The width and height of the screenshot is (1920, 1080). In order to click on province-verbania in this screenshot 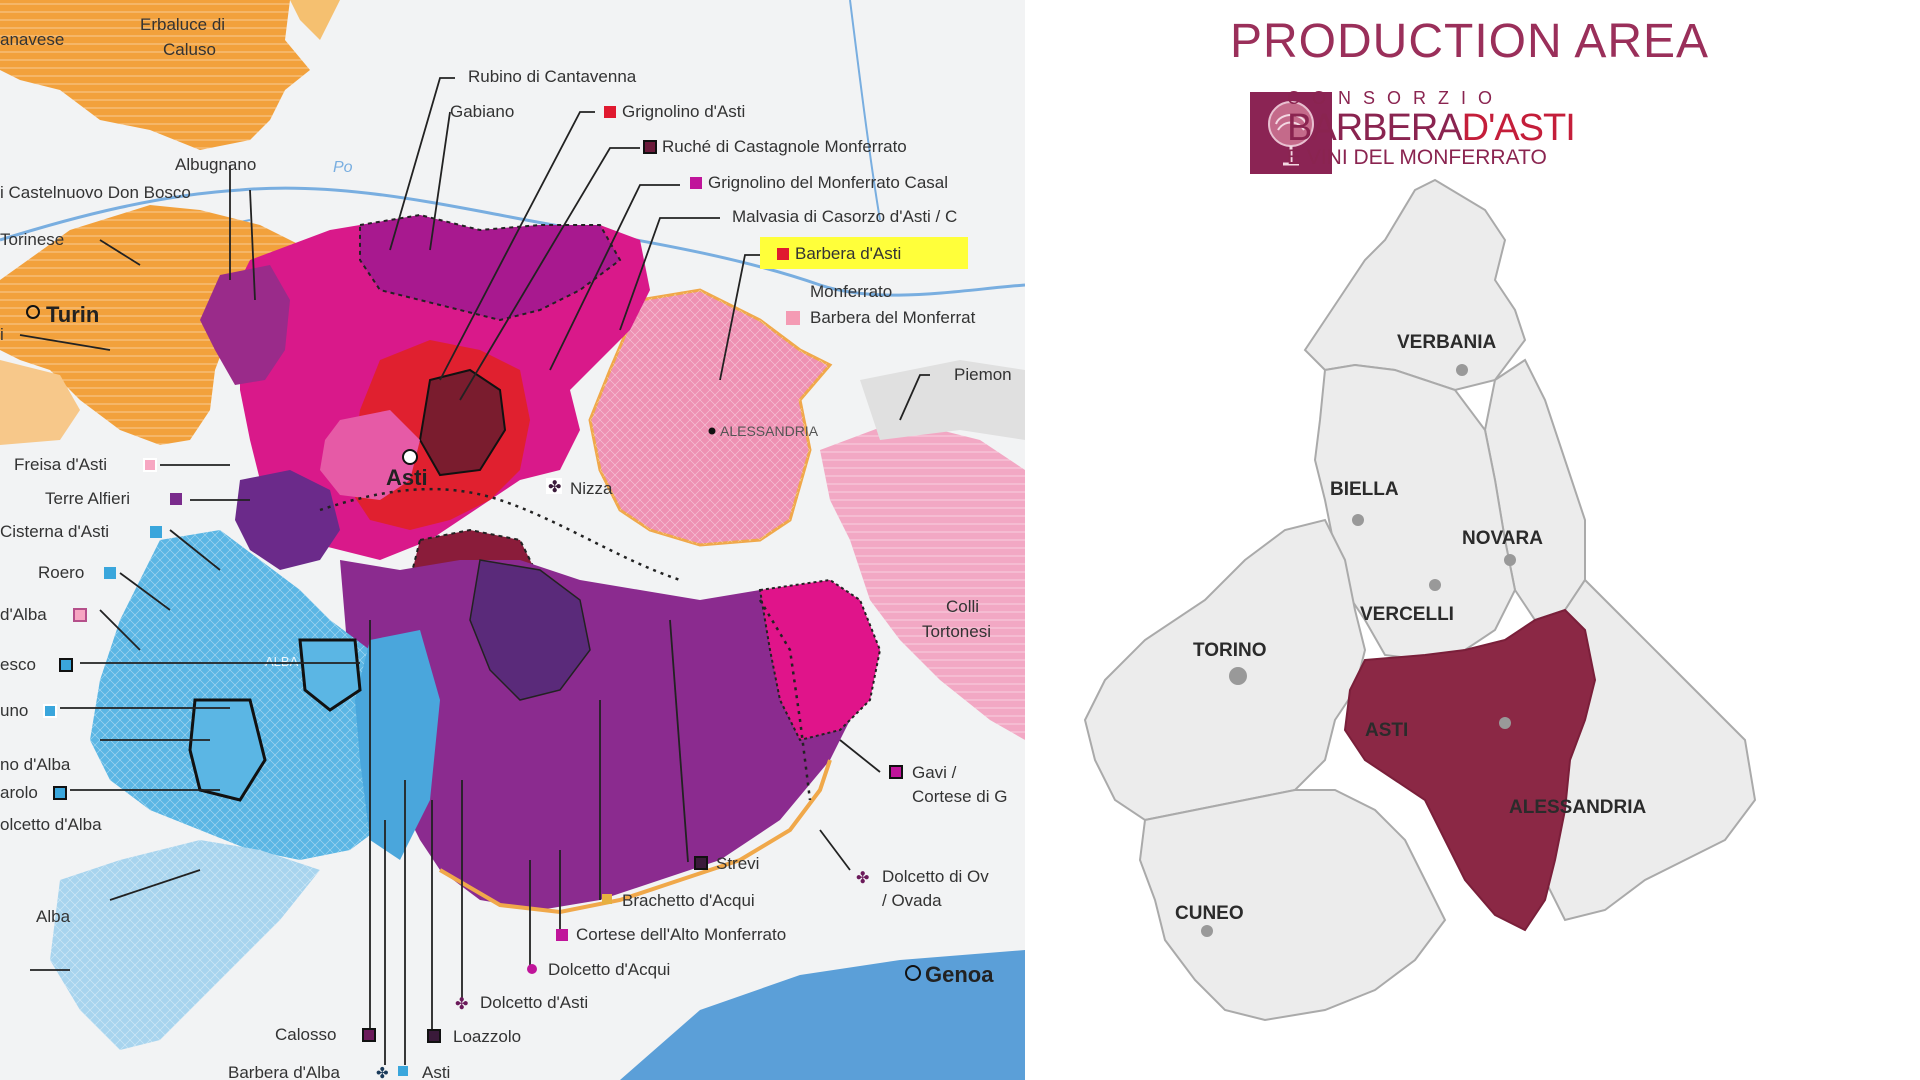, I will do `click(1415, 285)`.